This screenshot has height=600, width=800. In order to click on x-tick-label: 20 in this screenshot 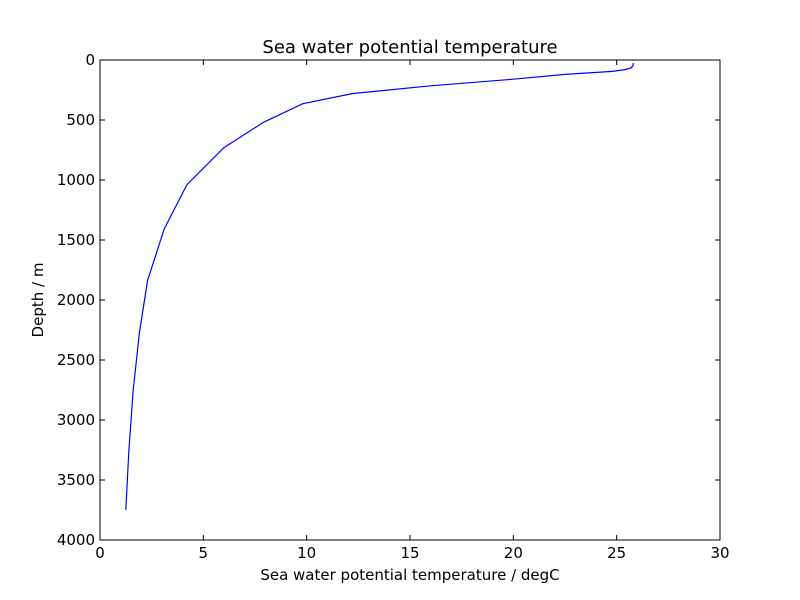, I will do `click(513, 553)`.